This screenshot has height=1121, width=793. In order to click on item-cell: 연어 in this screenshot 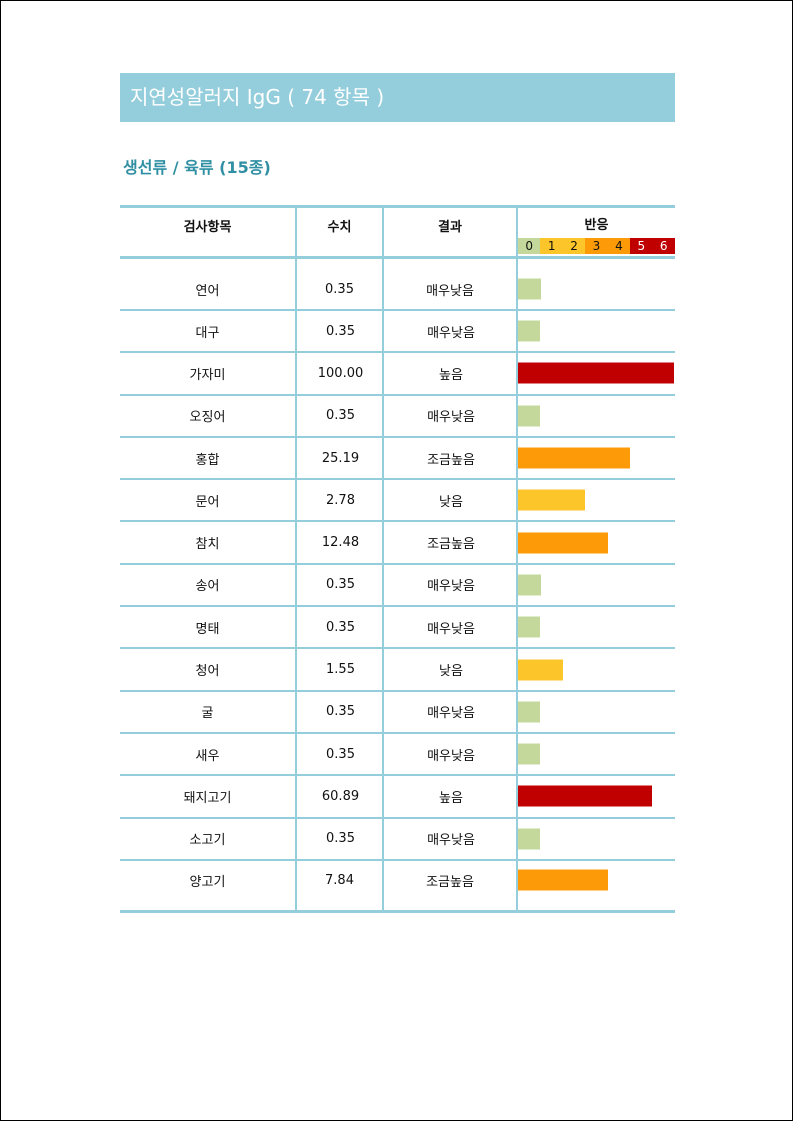, I will do `click(207, 291)`.